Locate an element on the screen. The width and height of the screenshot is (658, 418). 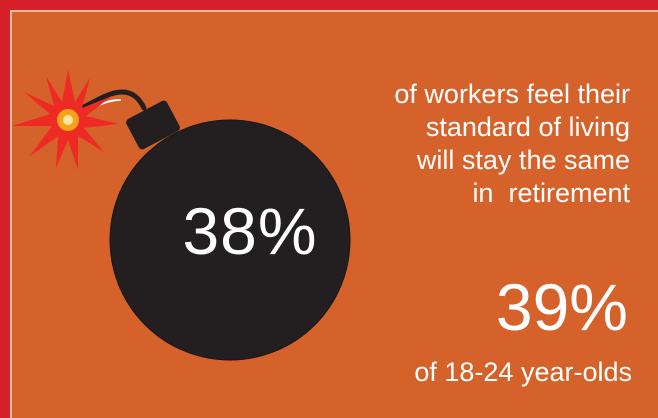
subgroup-percentage: 39% is located at coordinates (561, 307).